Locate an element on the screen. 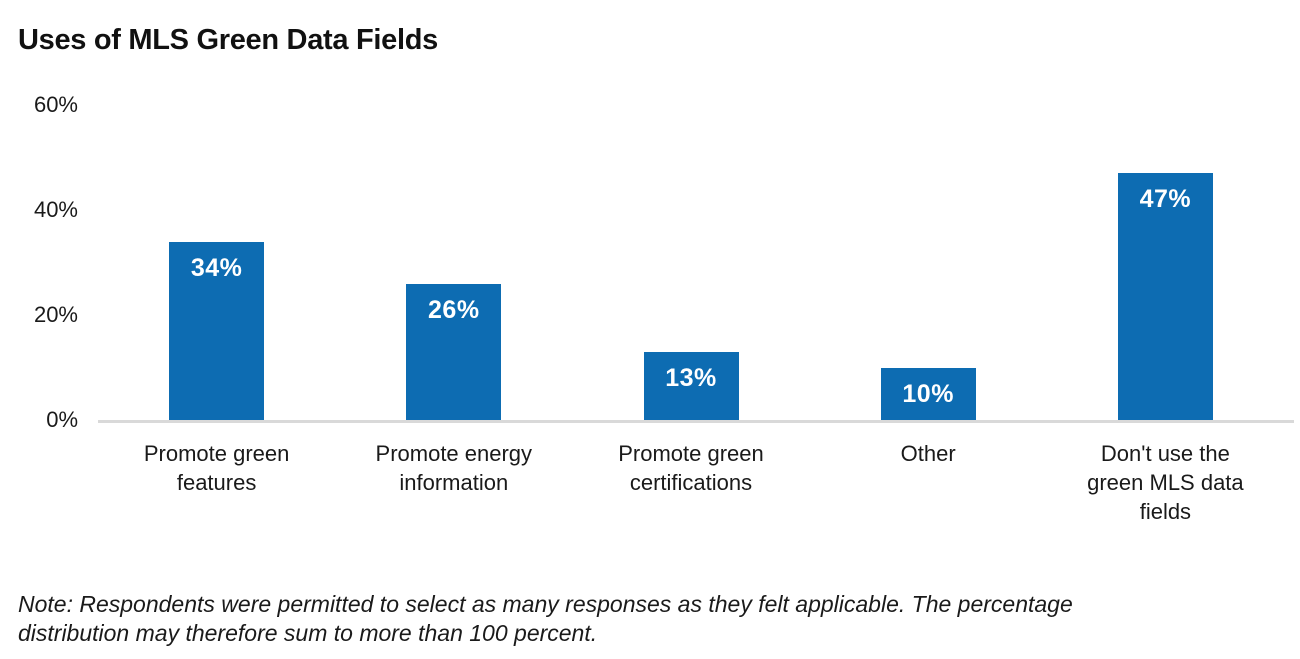  chart-title: Uses of MLS Green Data Fields is located at coordinates (228, 40).